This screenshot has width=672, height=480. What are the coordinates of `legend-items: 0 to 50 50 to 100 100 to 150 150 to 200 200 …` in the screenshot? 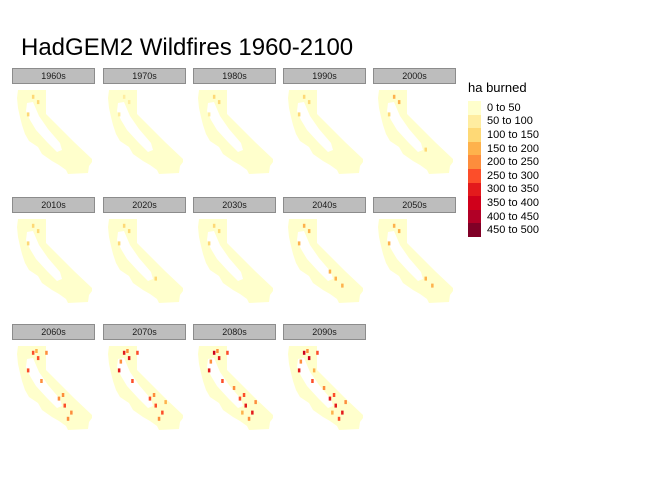 It's located at (503, 169).